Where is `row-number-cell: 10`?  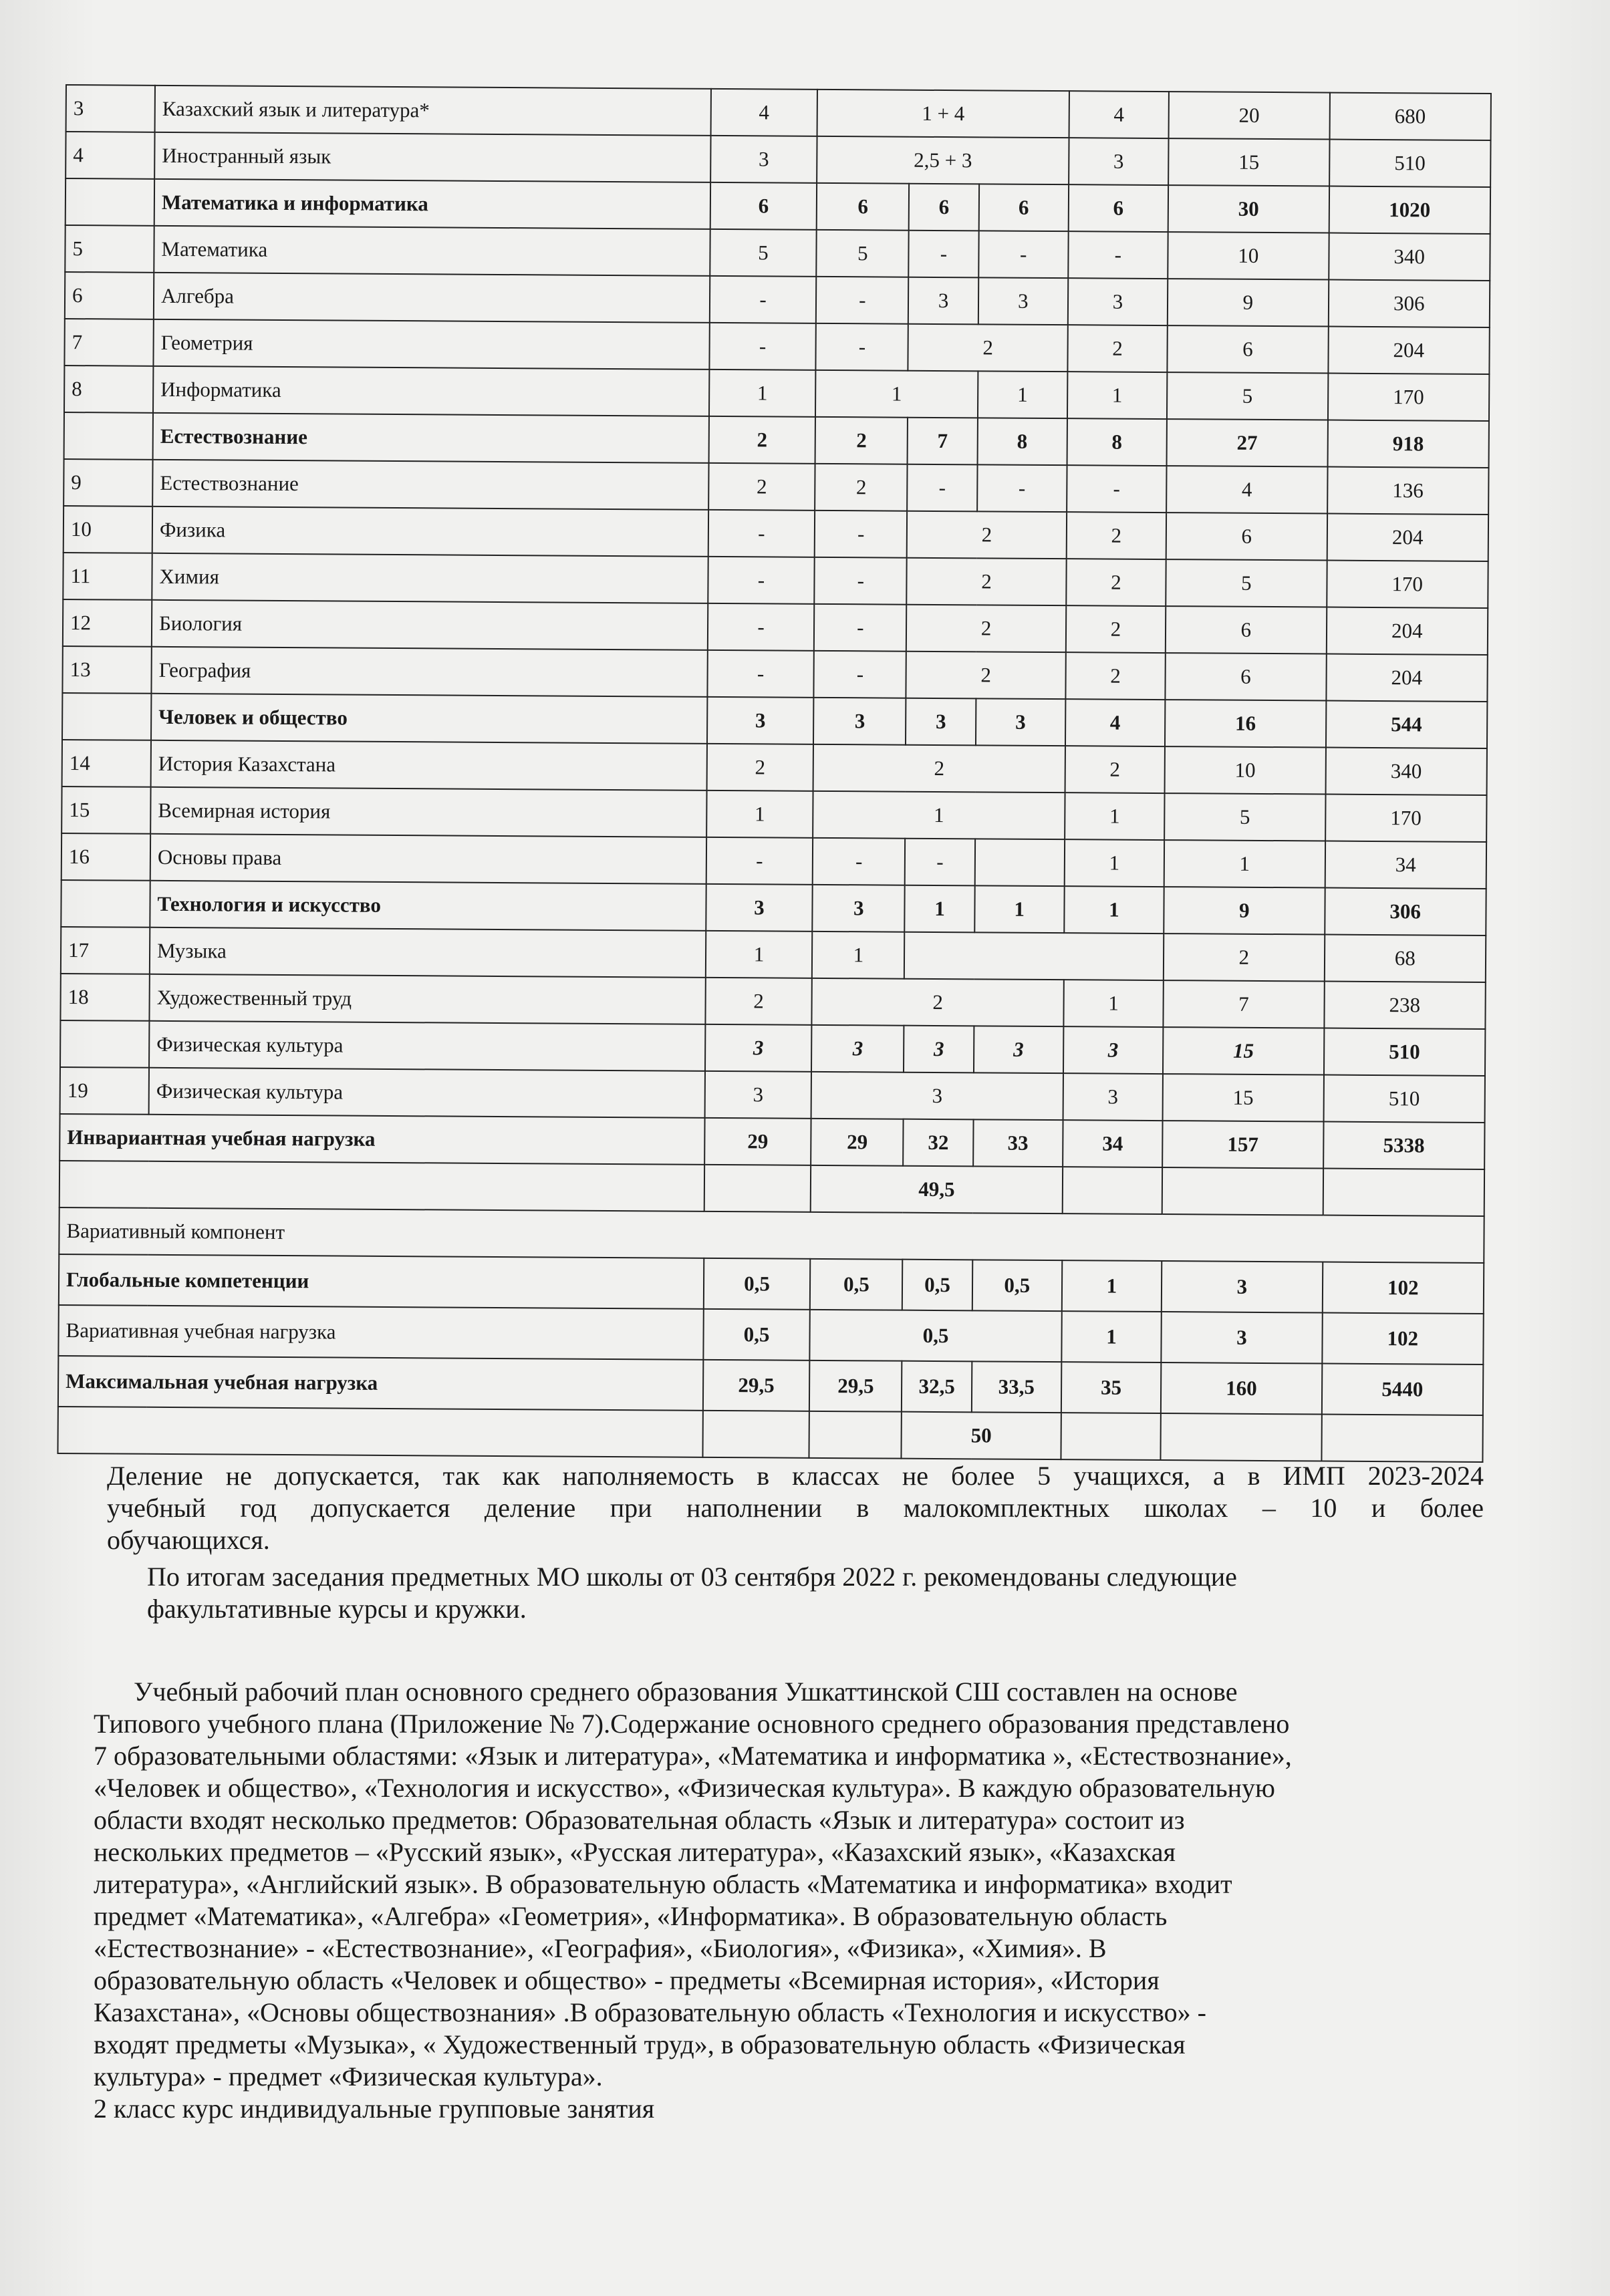 row-number-cell: 10 is located at coordinates (108, 529).